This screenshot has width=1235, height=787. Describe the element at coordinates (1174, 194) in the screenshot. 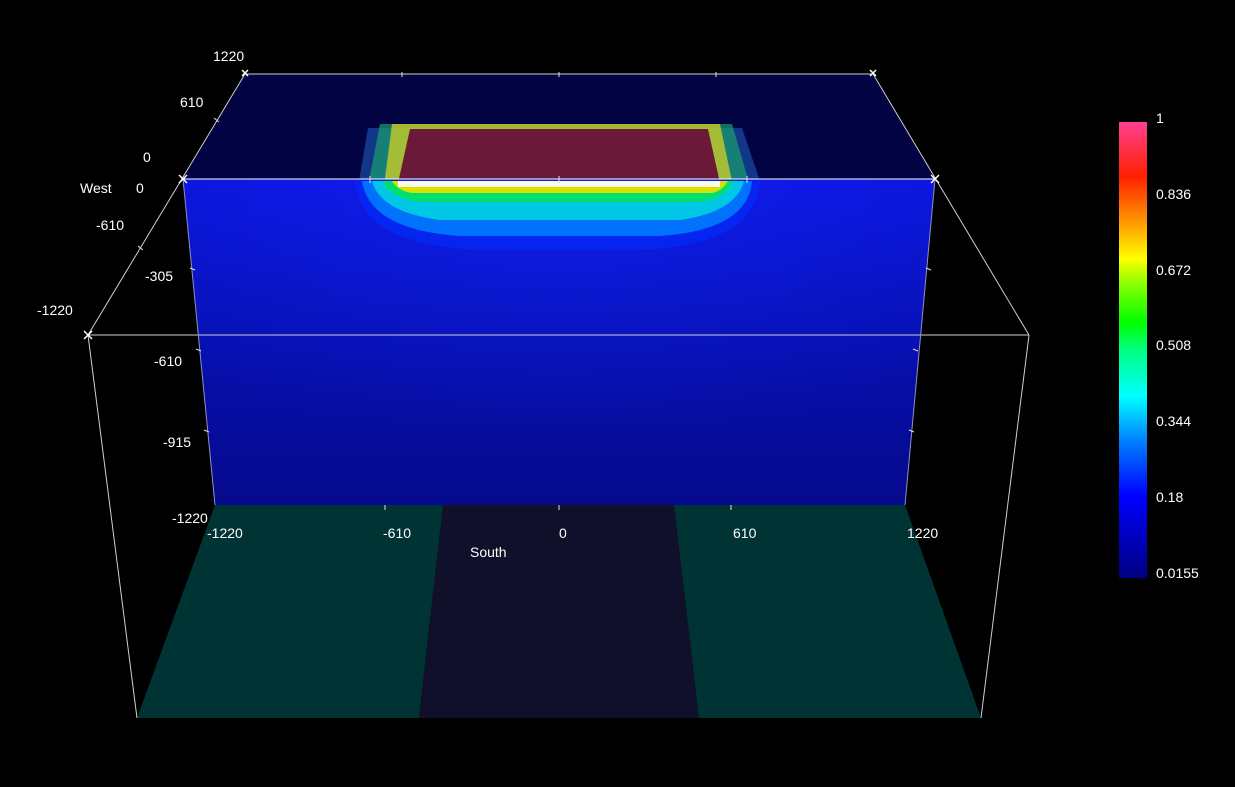

I see `colorbar-label-0836: 0.836` at that location.